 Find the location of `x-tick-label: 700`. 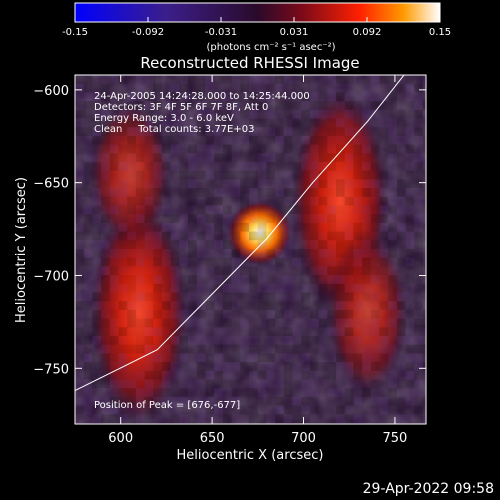

x-tick-label: 700 is located at coordinates (303, 438).